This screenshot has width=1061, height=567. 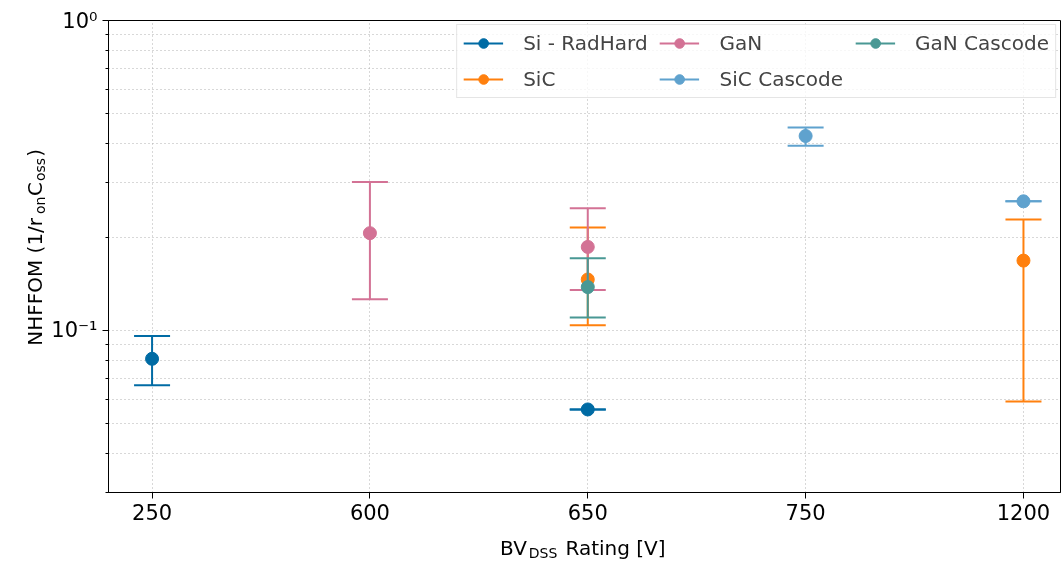 What do you see at coordinates (152, 512) in the screenshot?
I see `x-tick-label: 250` at bounding box center [152, 512].